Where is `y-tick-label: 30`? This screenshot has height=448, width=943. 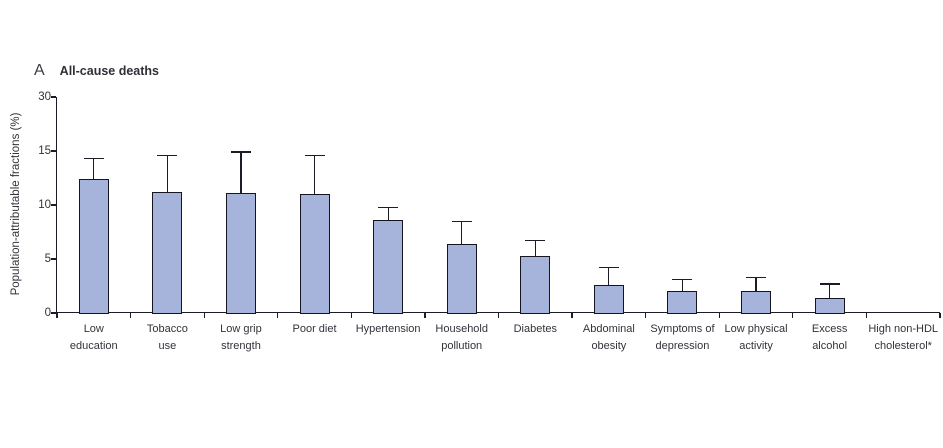
y-tick-label: 30 is located at coordinates (44, 96).